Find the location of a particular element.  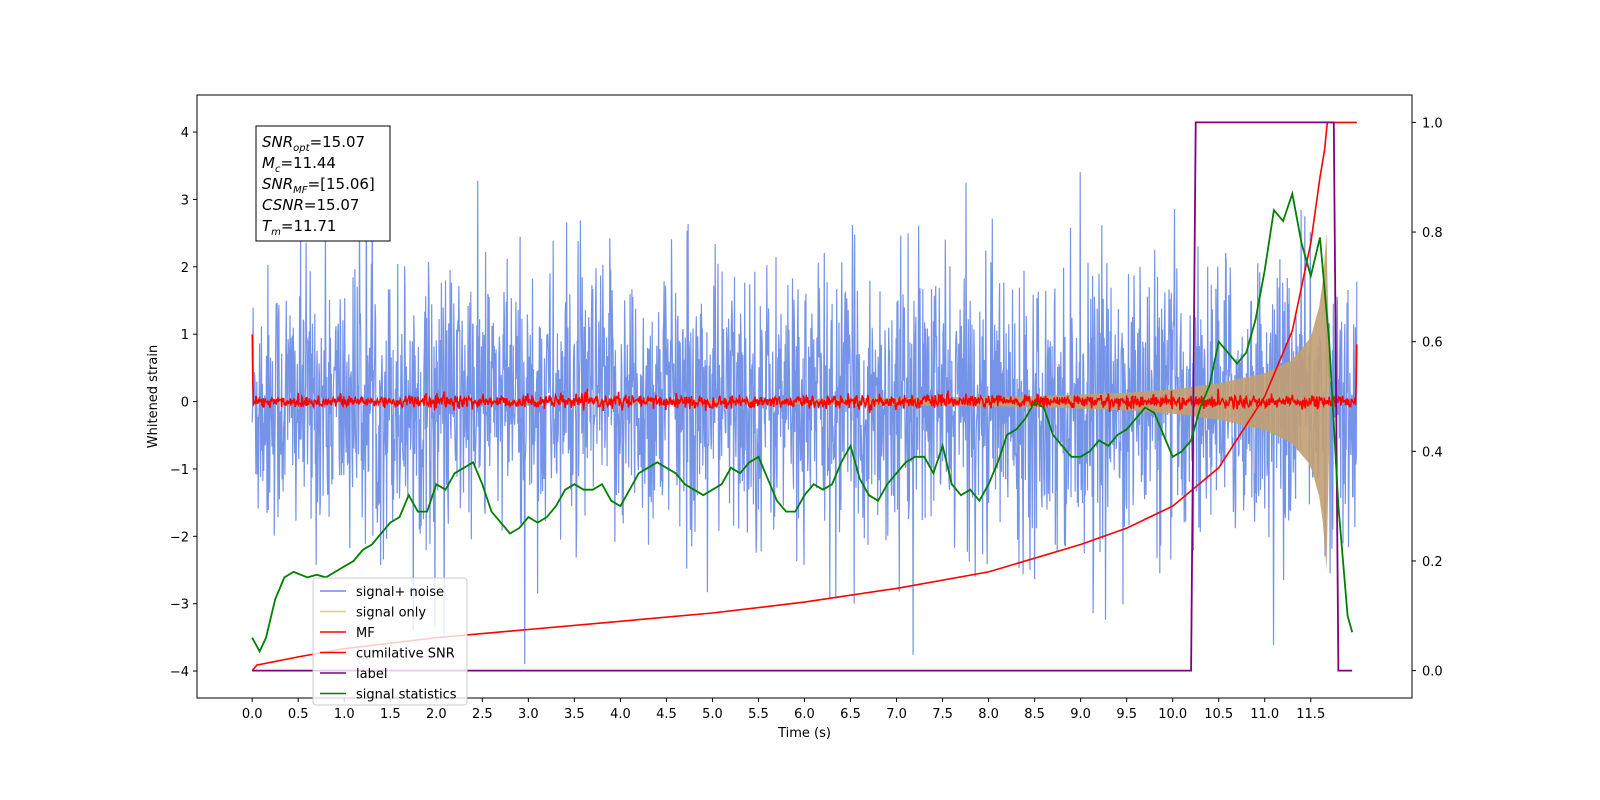

annotation-frame is located at coordinates (323, 183).